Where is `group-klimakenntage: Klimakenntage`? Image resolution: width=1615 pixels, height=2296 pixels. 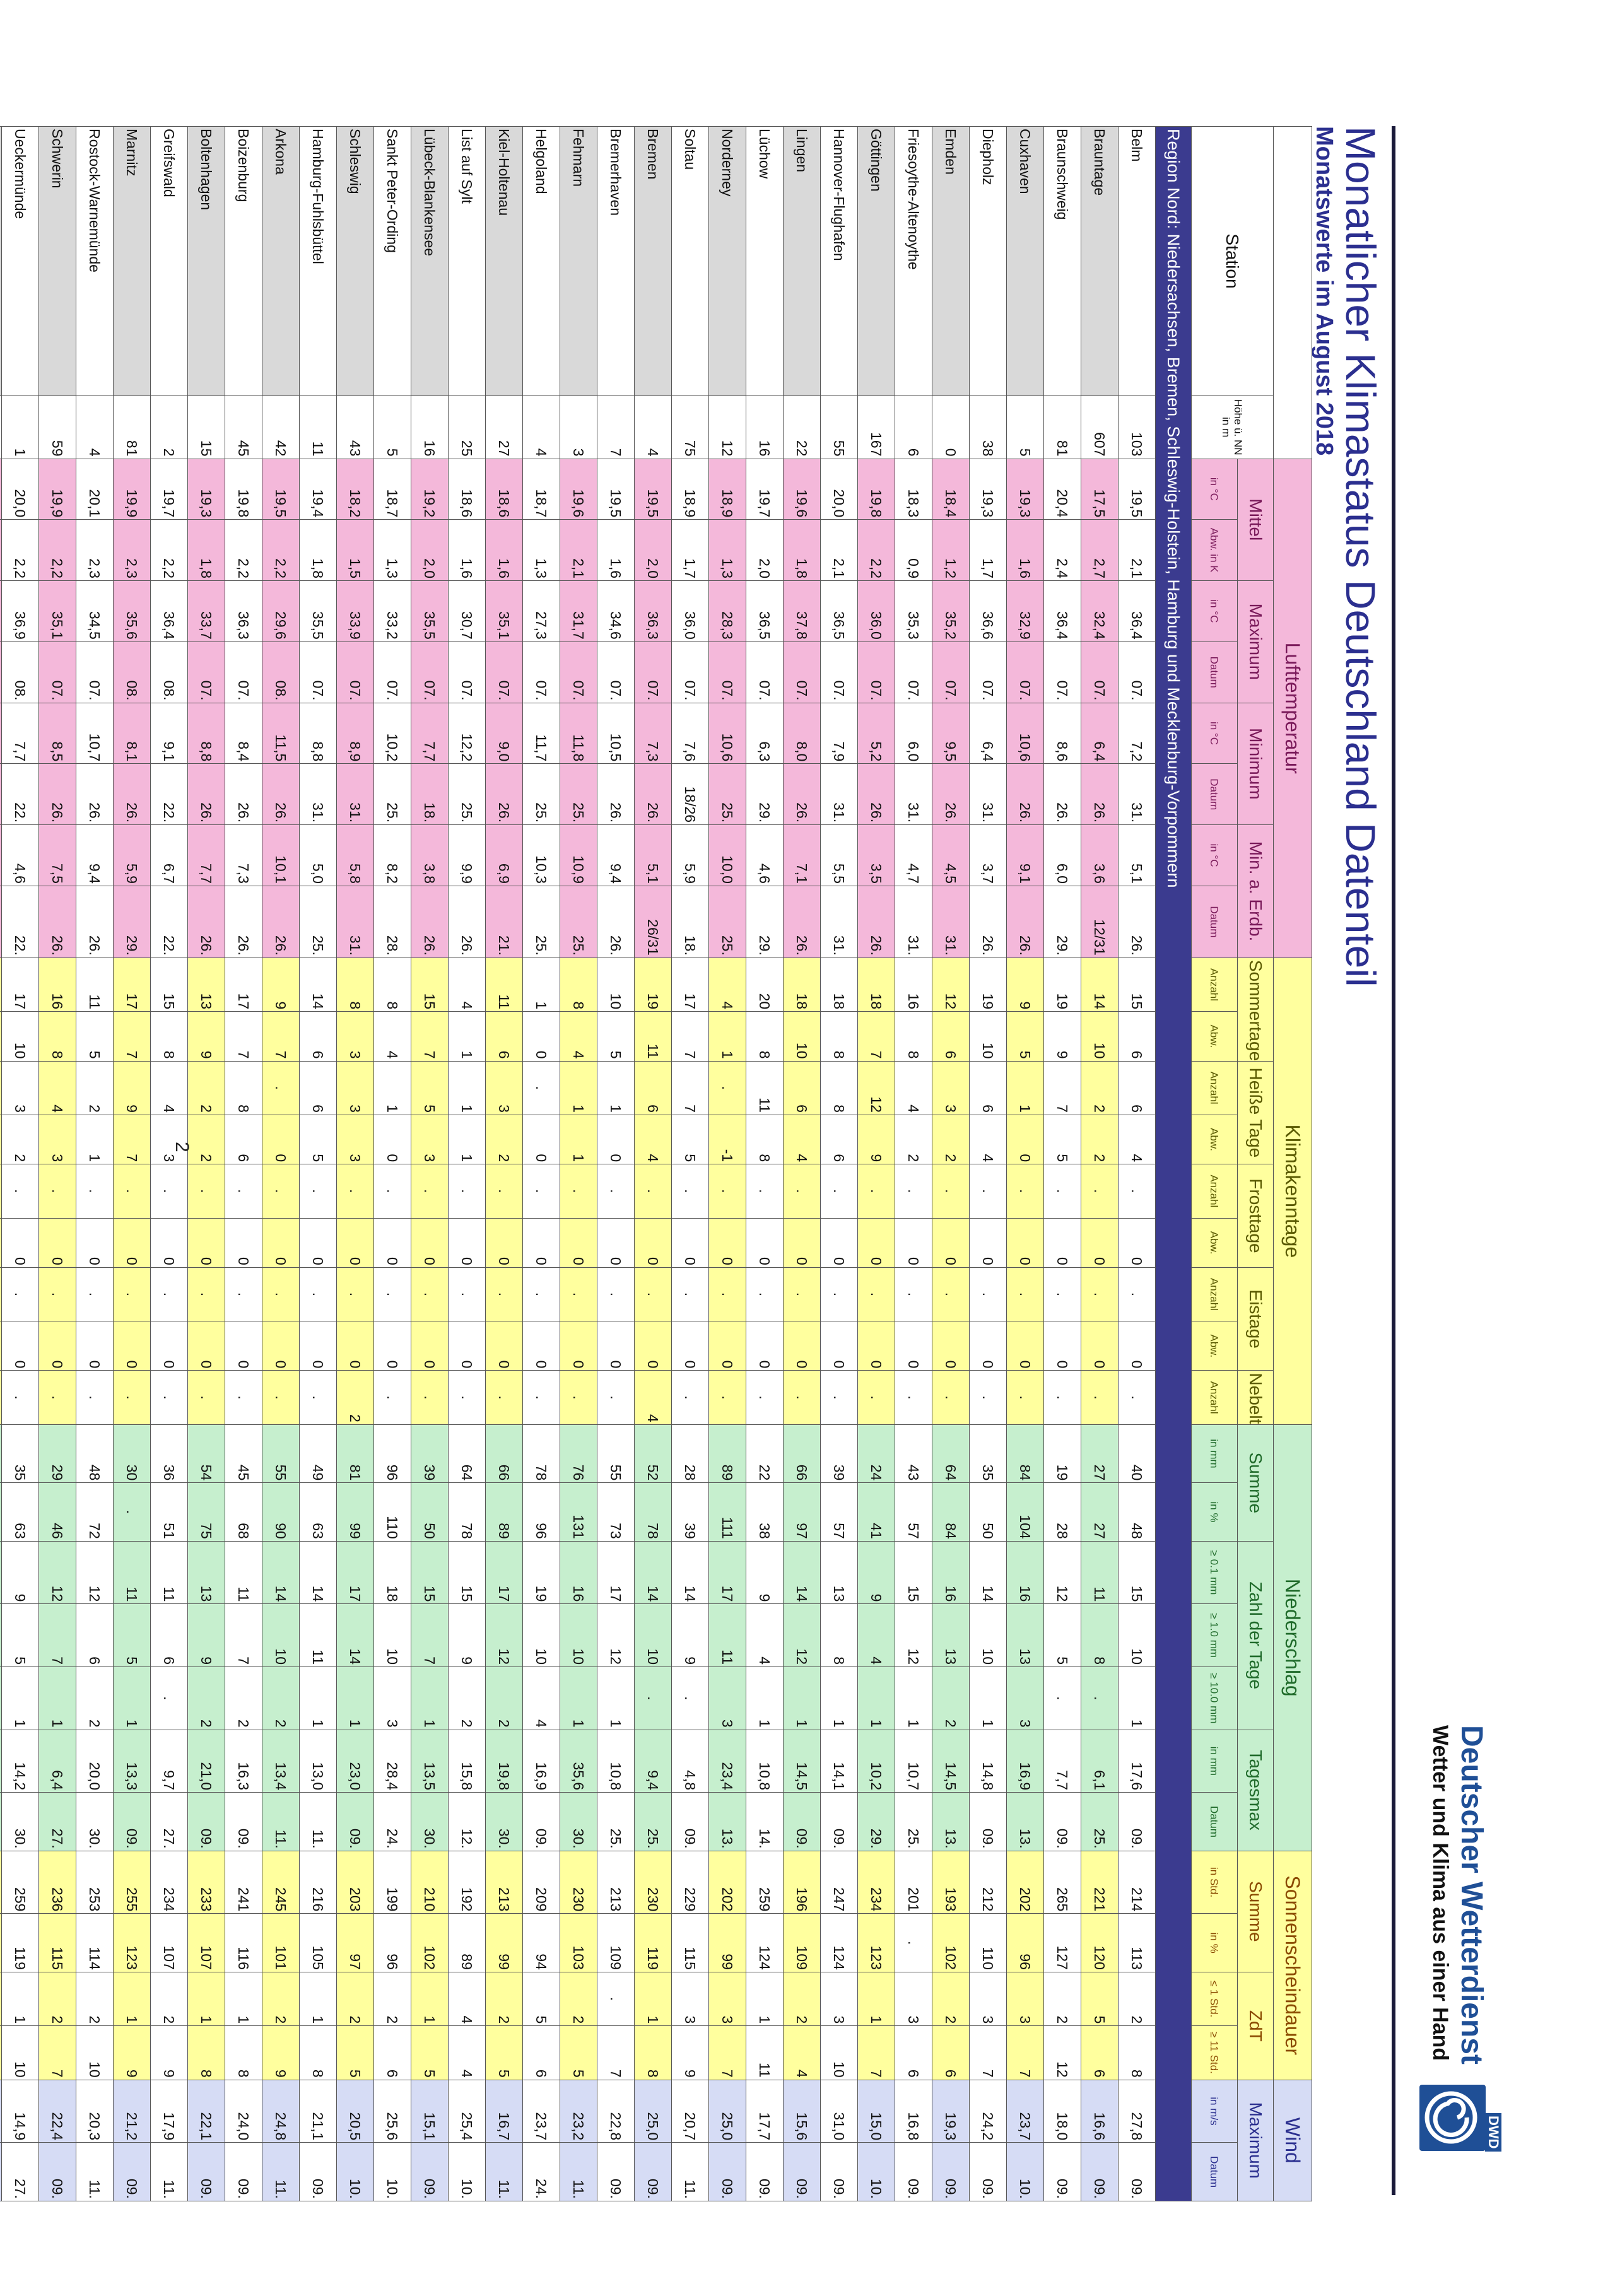
group-klimakenntage: Klimakenntage is located at coordinates (1293, 1191).